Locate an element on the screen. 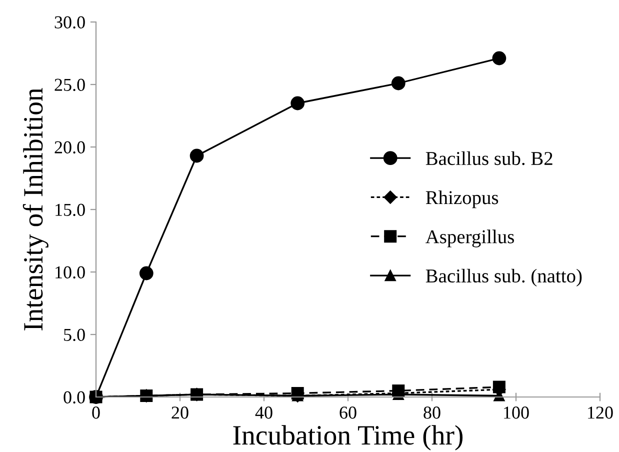  x-tick-label: 100 is located at coordinates (516, 412).